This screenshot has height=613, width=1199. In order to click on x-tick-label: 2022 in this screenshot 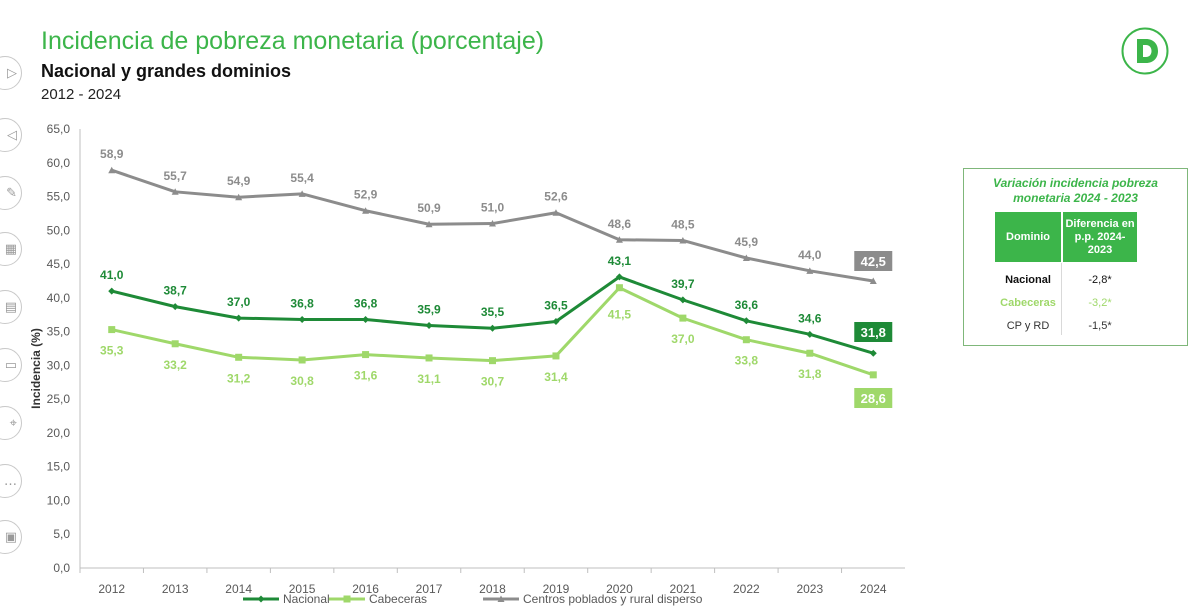, I will do `click(746, 589)`.